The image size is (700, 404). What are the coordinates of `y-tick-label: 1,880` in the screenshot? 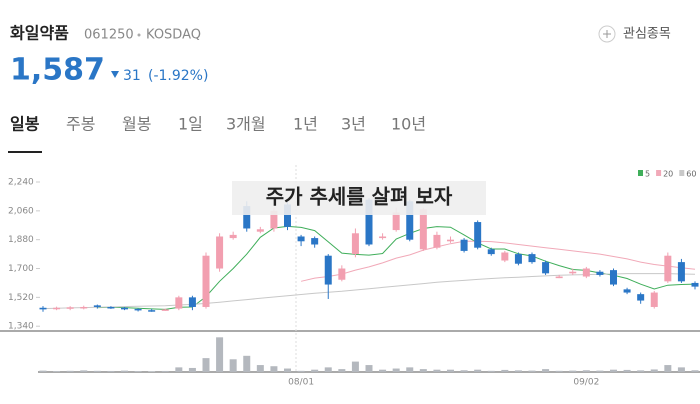 It's located at (21, 240).